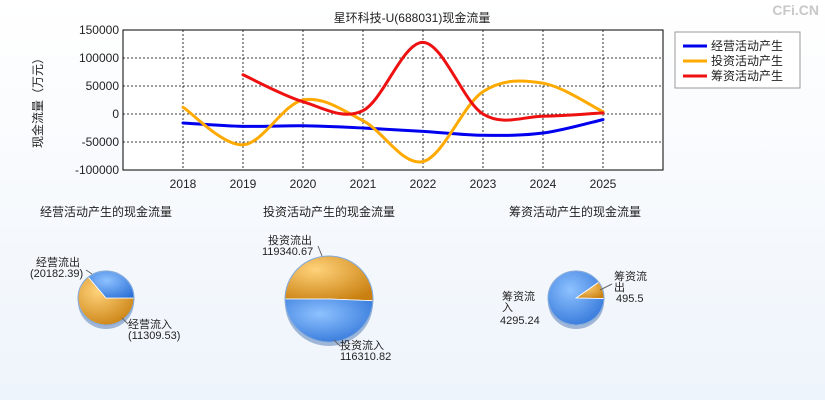  What do you see at coordinates (483, 184) in the screenshot?
I see `x-tick-label: 2023` at bounding box center [483, 184].